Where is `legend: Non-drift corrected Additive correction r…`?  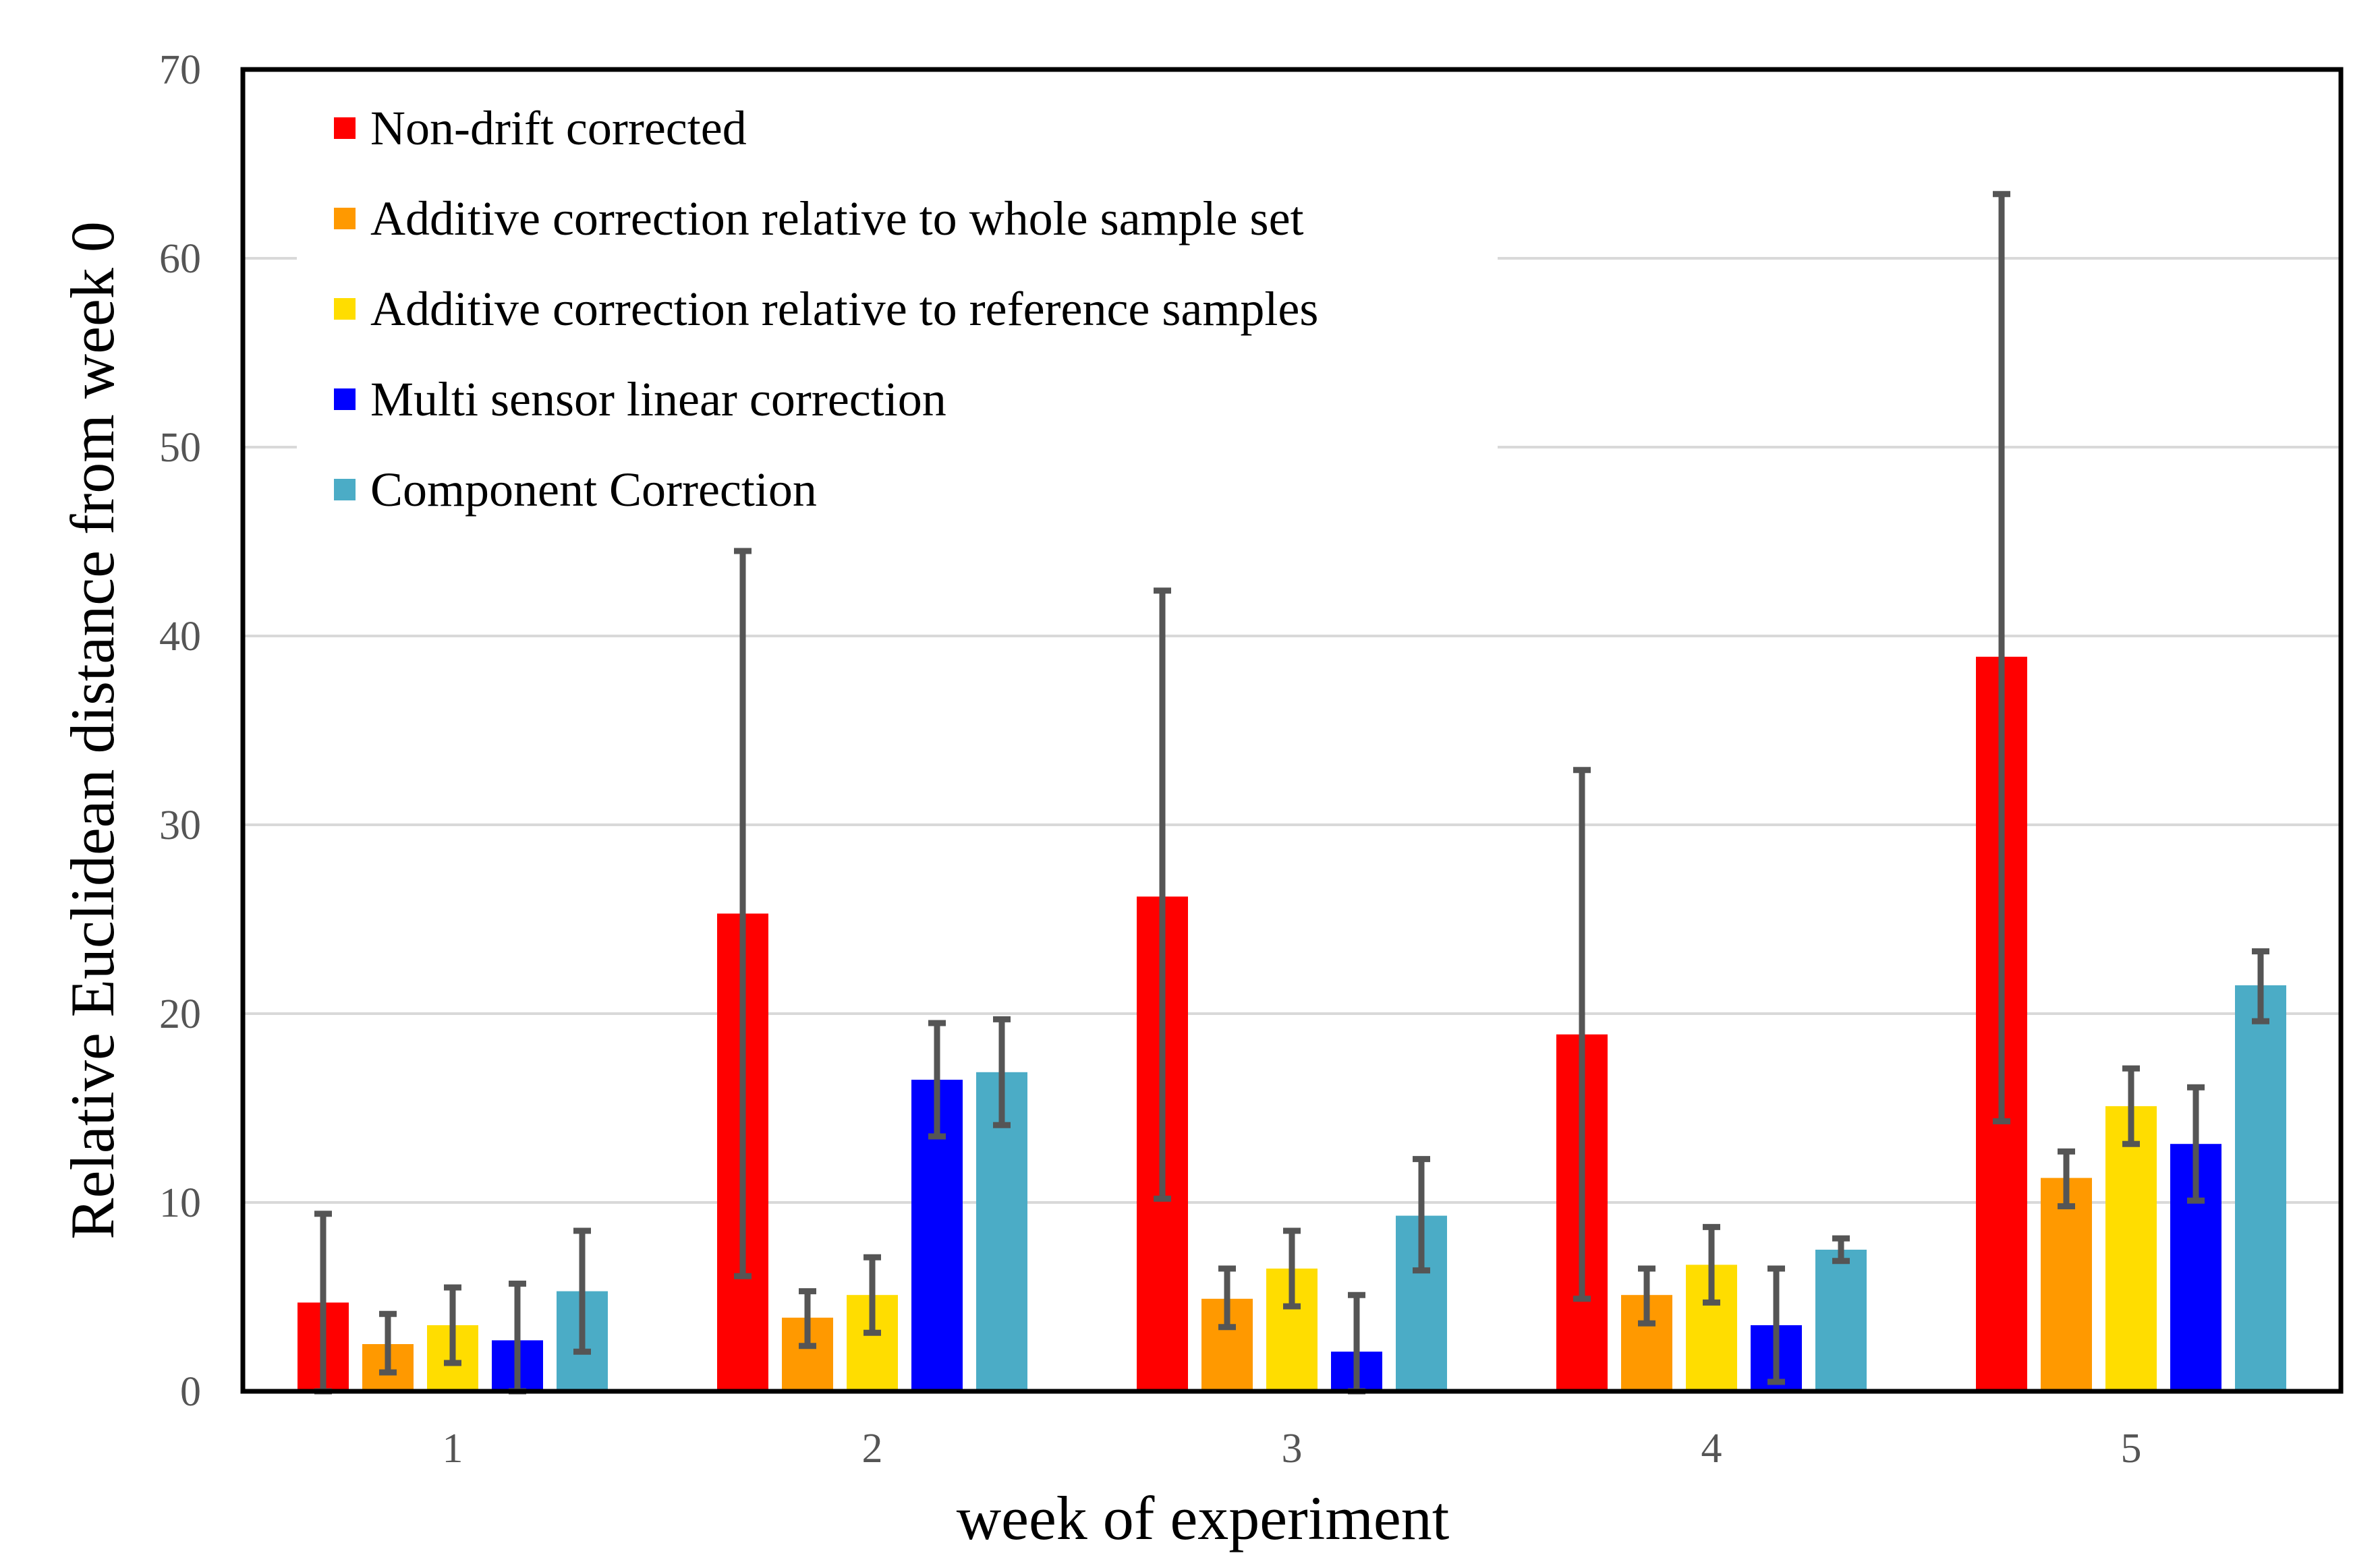
legend: Non-drift corrected Additive correction r… is located at coordinates (826, 309).